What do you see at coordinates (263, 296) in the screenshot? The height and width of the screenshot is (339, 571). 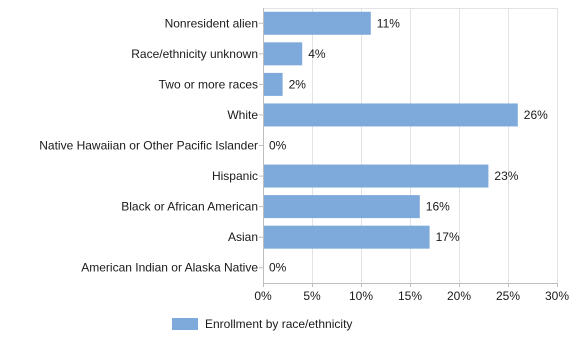 I see `x-tick-label-0: 0%` at bounding box center [263, 296].